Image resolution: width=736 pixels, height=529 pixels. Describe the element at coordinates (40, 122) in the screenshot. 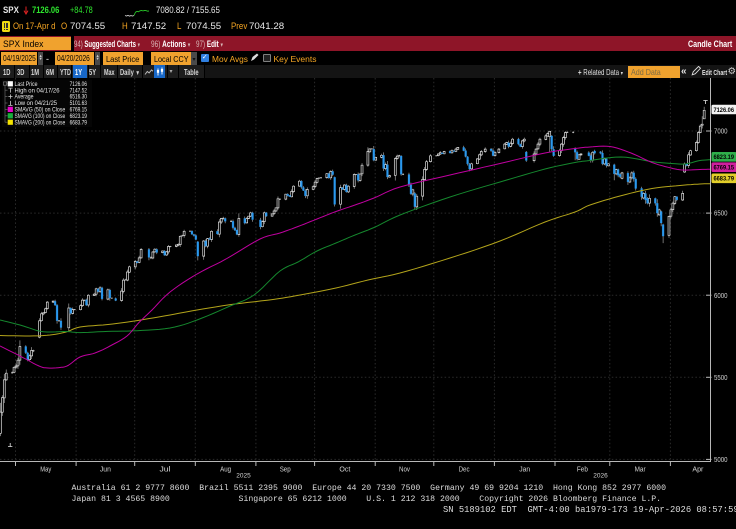

I see `svg-text: SMAVG (200) on Close` at that location.